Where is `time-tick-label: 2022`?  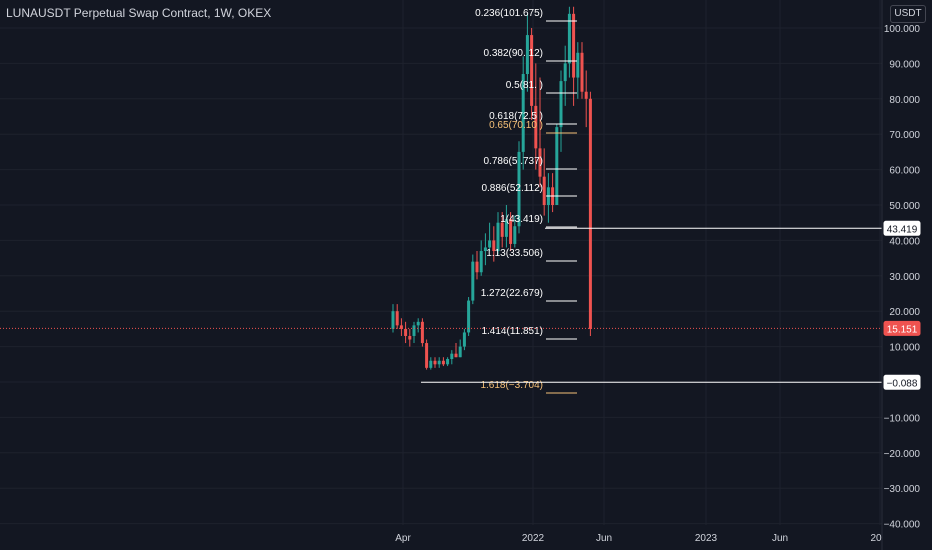
time-tick-label: 2022 is located at coordinates (533, 538).